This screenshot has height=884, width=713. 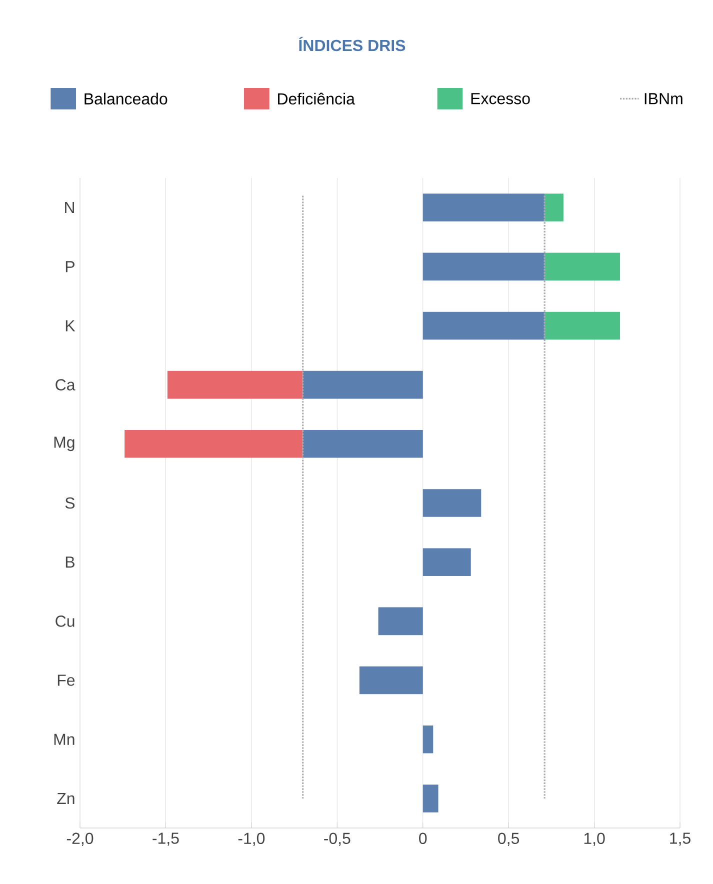 What do you see at coordinates (337, 839) in the screenshot?
I see `x-tick-label: -0,5` at bounding box center [337, 839].